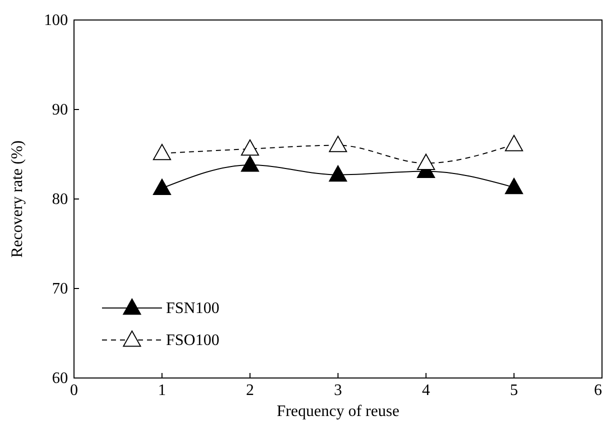 Image resolution: width=606 pixels, height=422 pixels. I want to click on x-tick-label: 0, so click(74, 390).